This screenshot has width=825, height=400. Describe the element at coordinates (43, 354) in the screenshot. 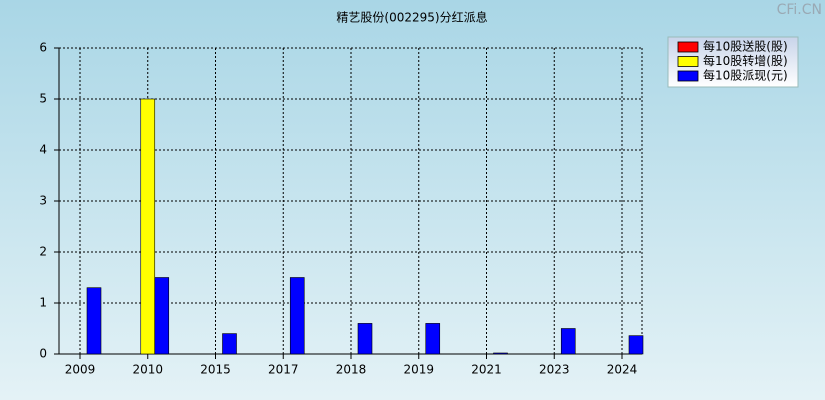

I see `y-tick-label: 0` at that location.